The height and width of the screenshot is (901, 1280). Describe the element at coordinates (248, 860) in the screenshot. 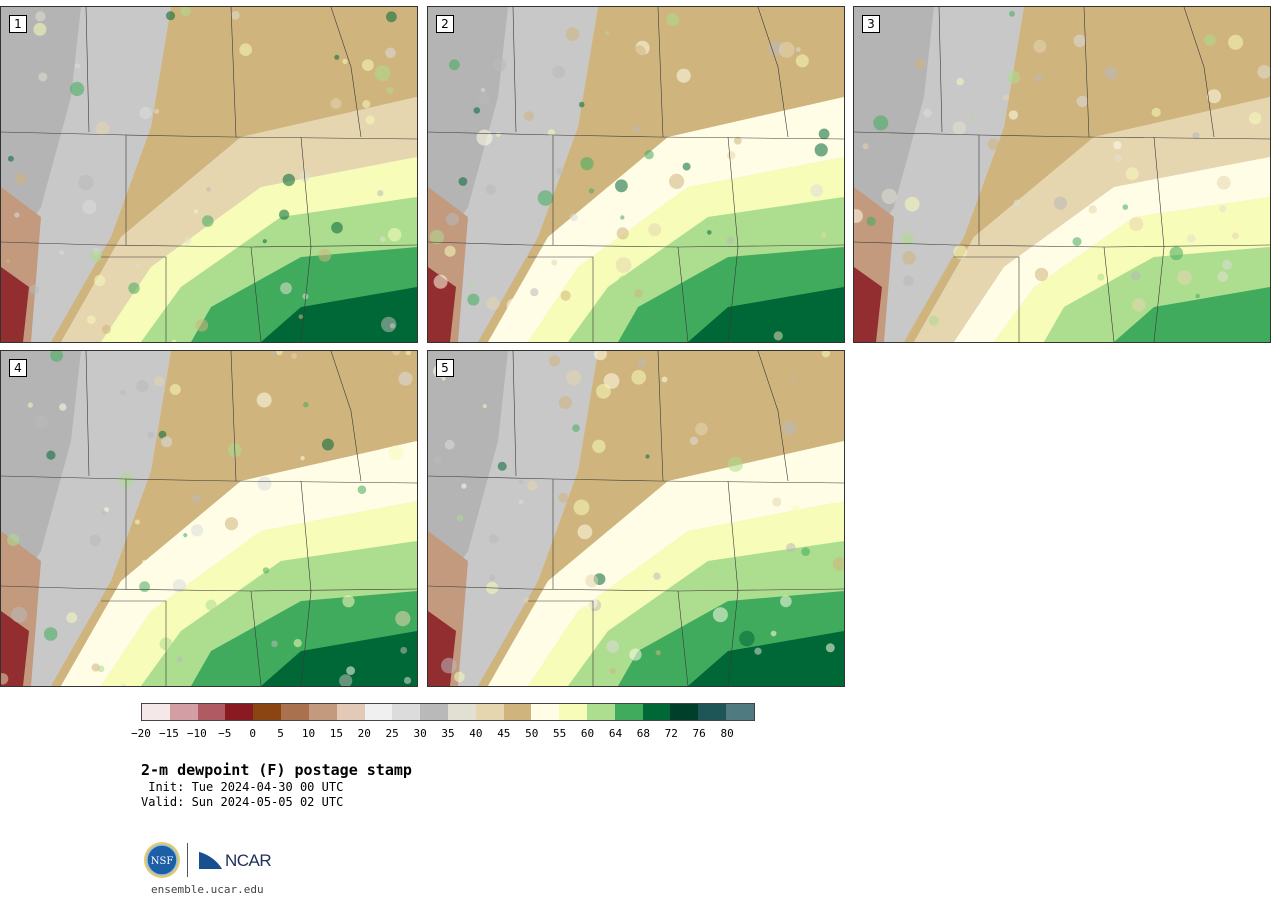

I see `ncar-logo-text: NCAR` at that location.